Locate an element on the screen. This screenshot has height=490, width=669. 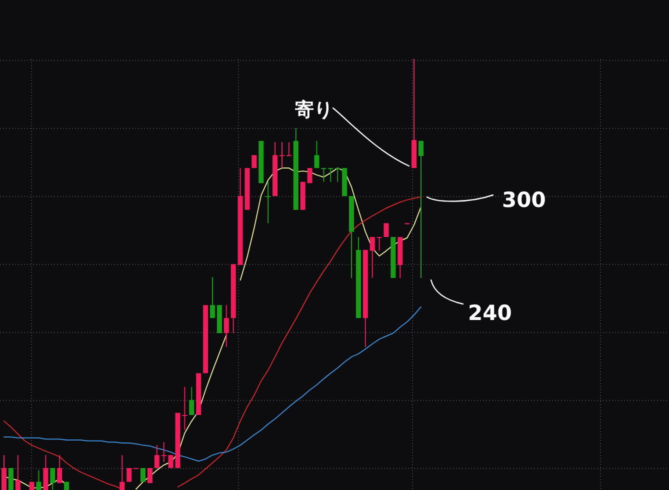
text: 300 is located at coordinates (524, 200).